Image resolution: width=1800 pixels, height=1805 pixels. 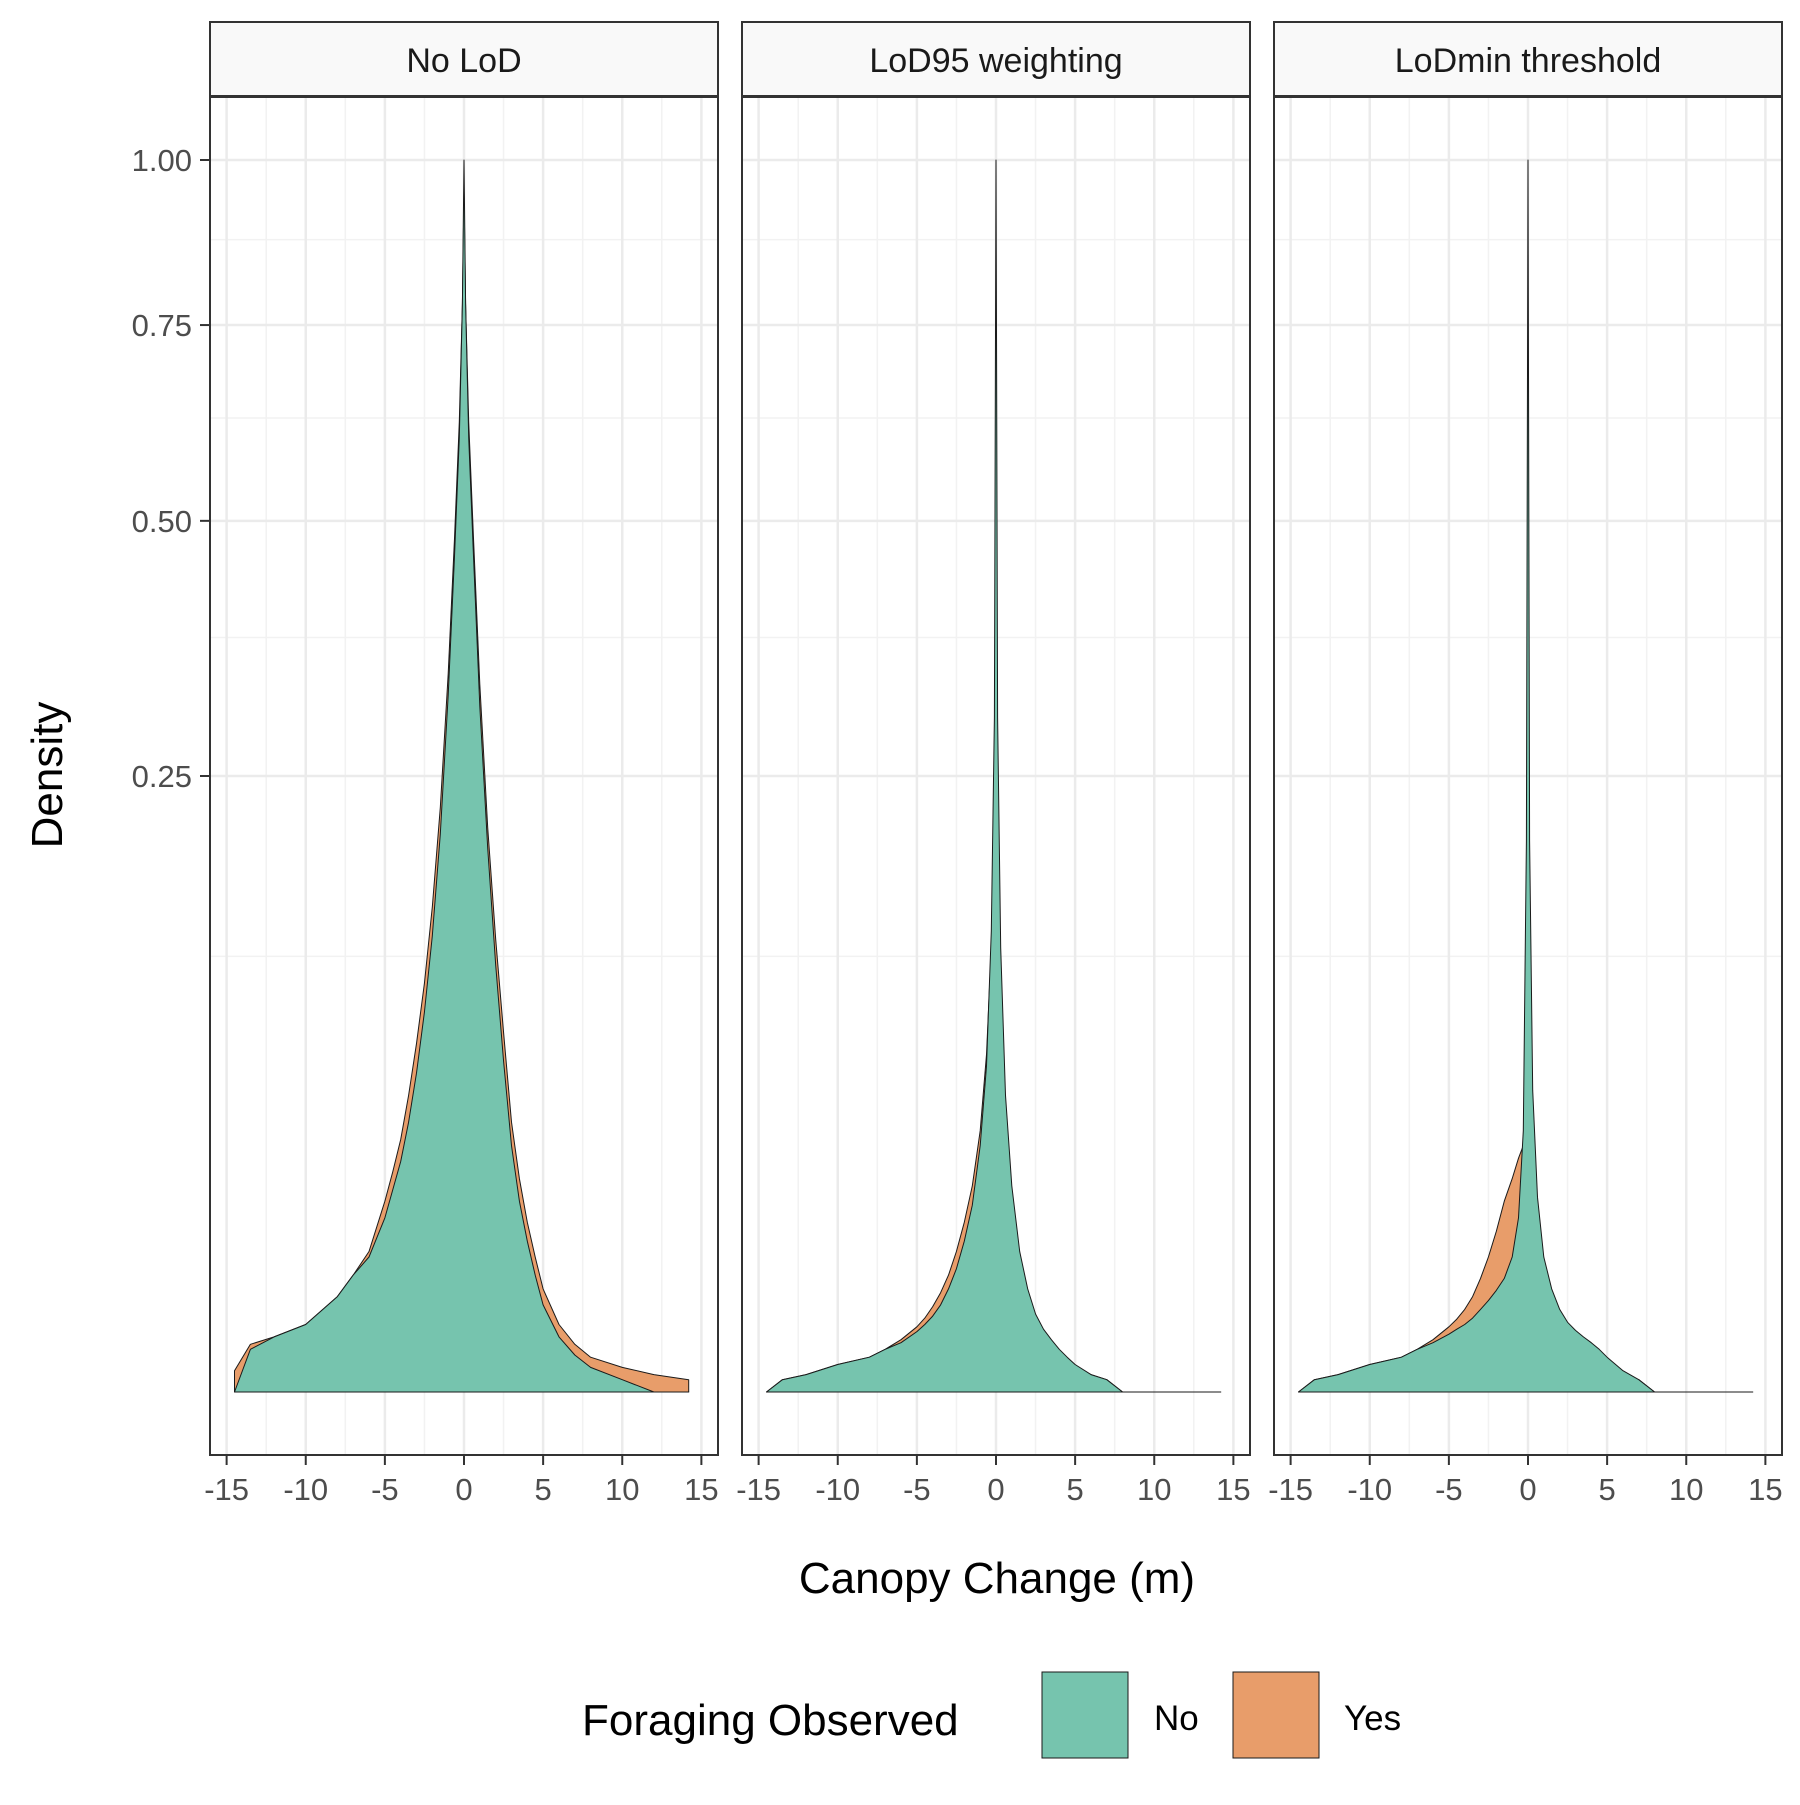 I want to click on y-axis: 0.25 0.50 0.75 1.00, so click(x=171, y=468).